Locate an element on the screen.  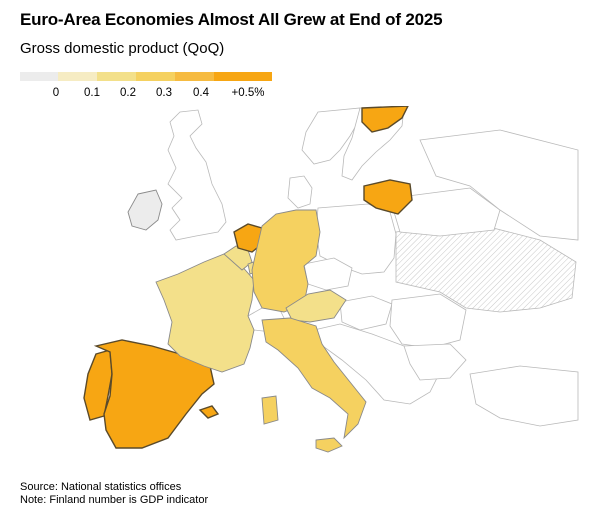
chart-subtitle: Gross domestic product (QoQ) is located at coordinates (122, 48).